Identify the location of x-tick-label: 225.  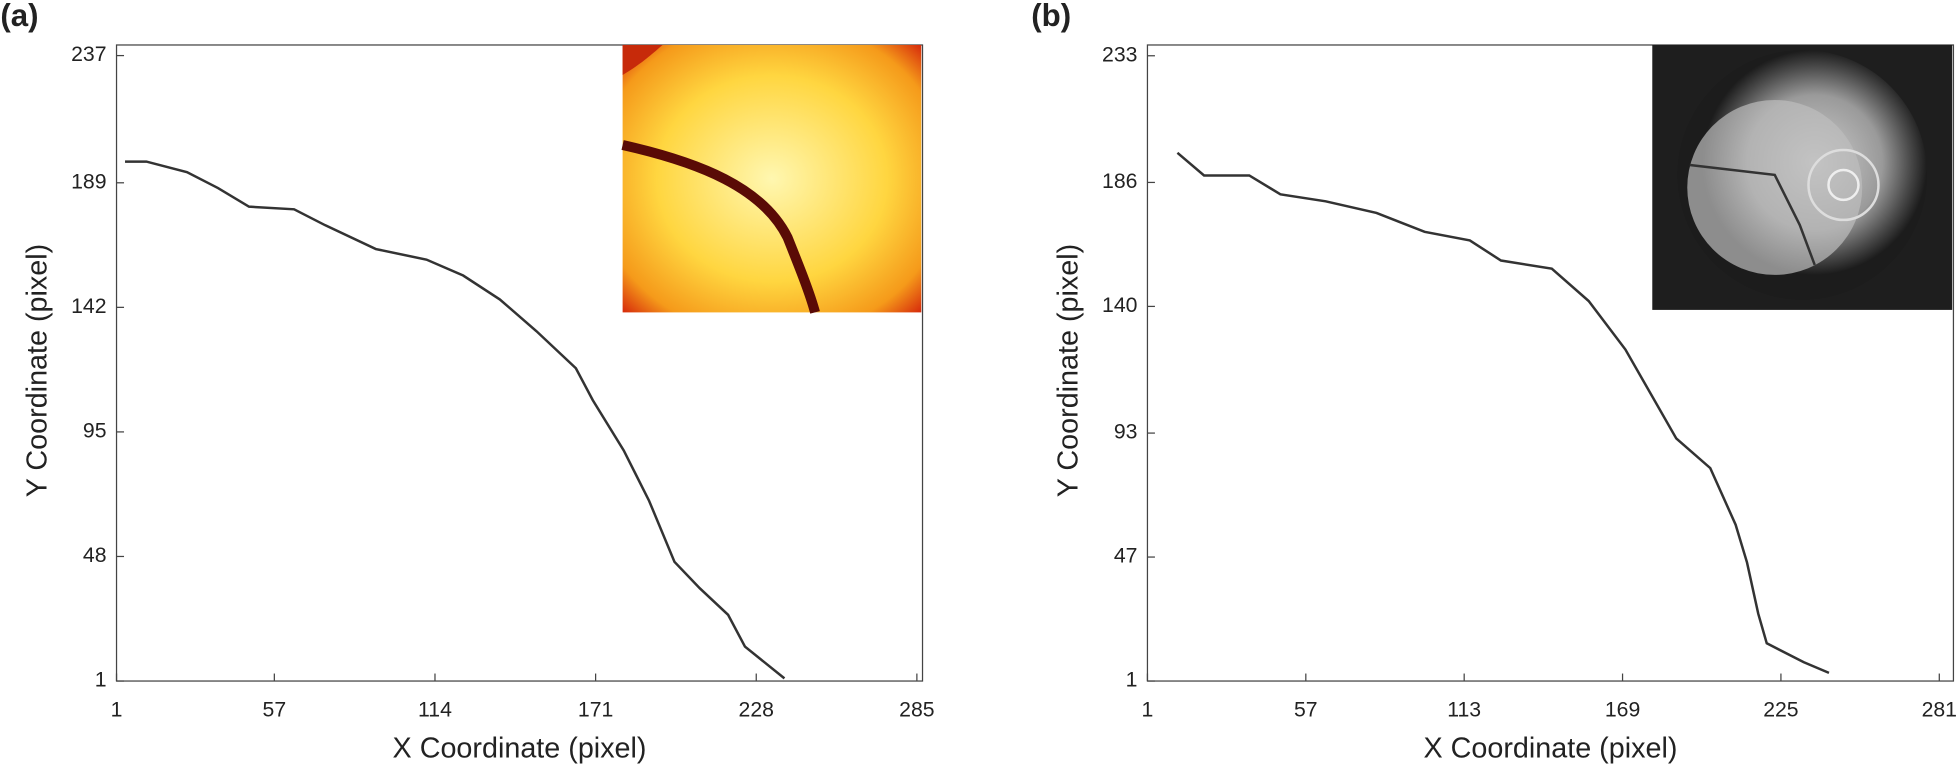
(1780, 710).